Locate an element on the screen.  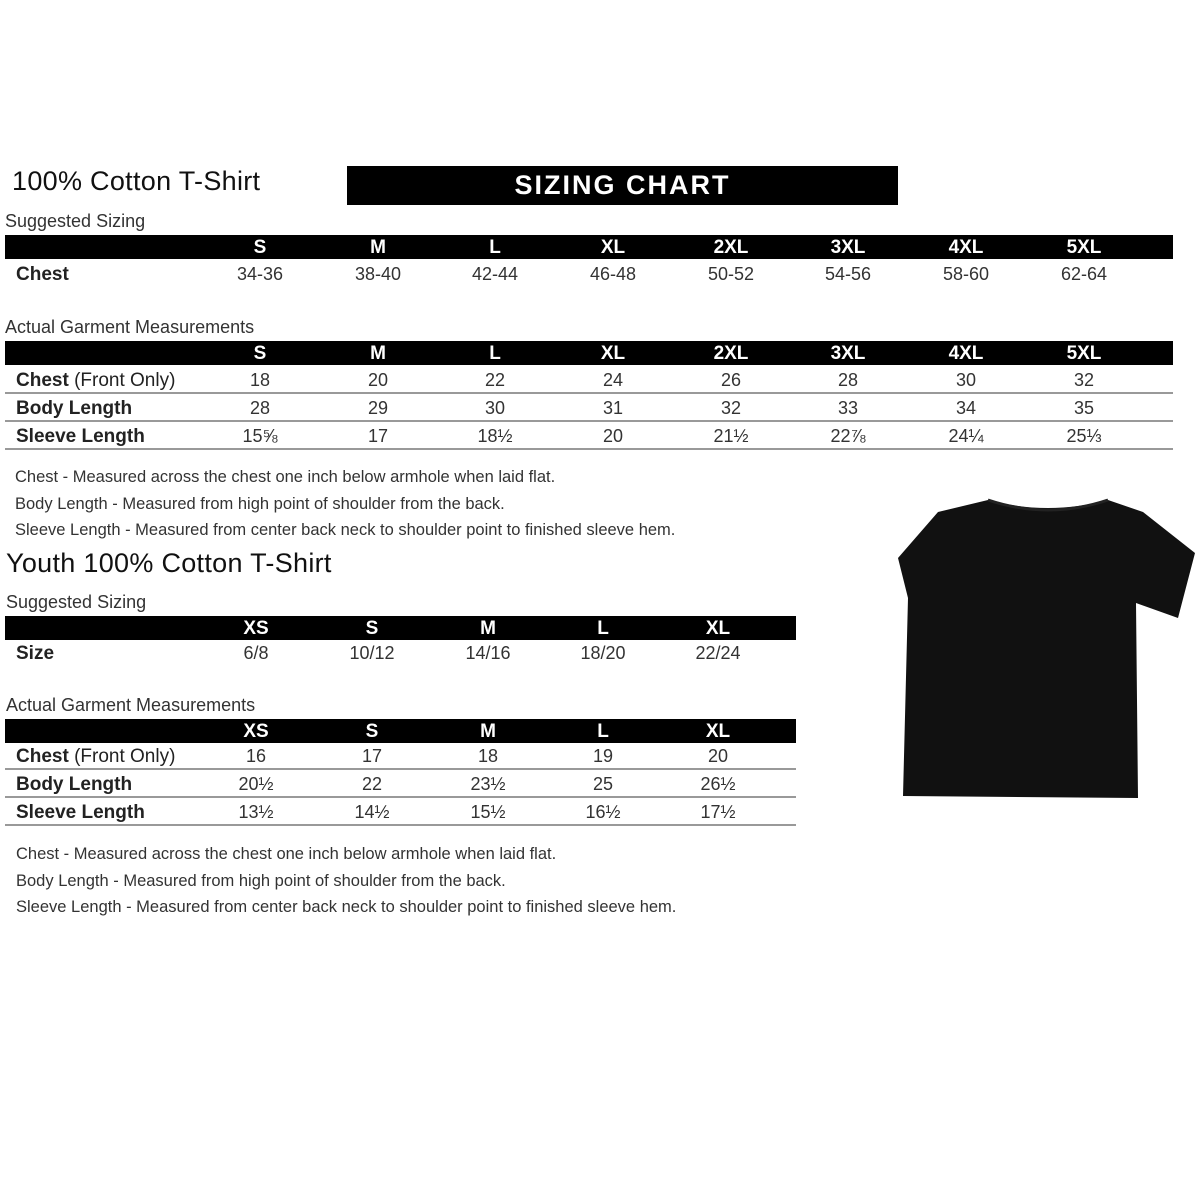
table-cell: 58-60 is located at coordinates (966, 274).